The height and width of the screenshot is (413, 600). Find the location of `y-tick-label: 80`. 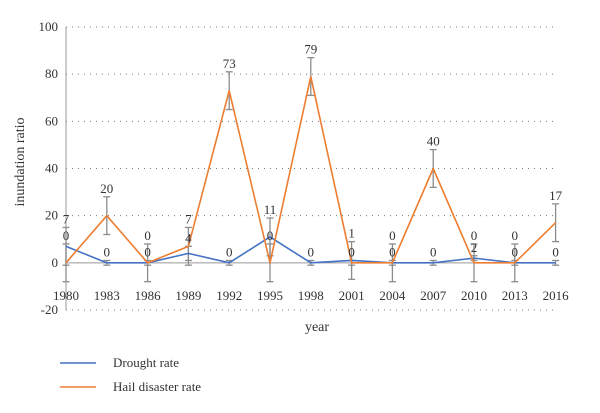

y-tick-label: 80 is located at coordinates (51, 73).